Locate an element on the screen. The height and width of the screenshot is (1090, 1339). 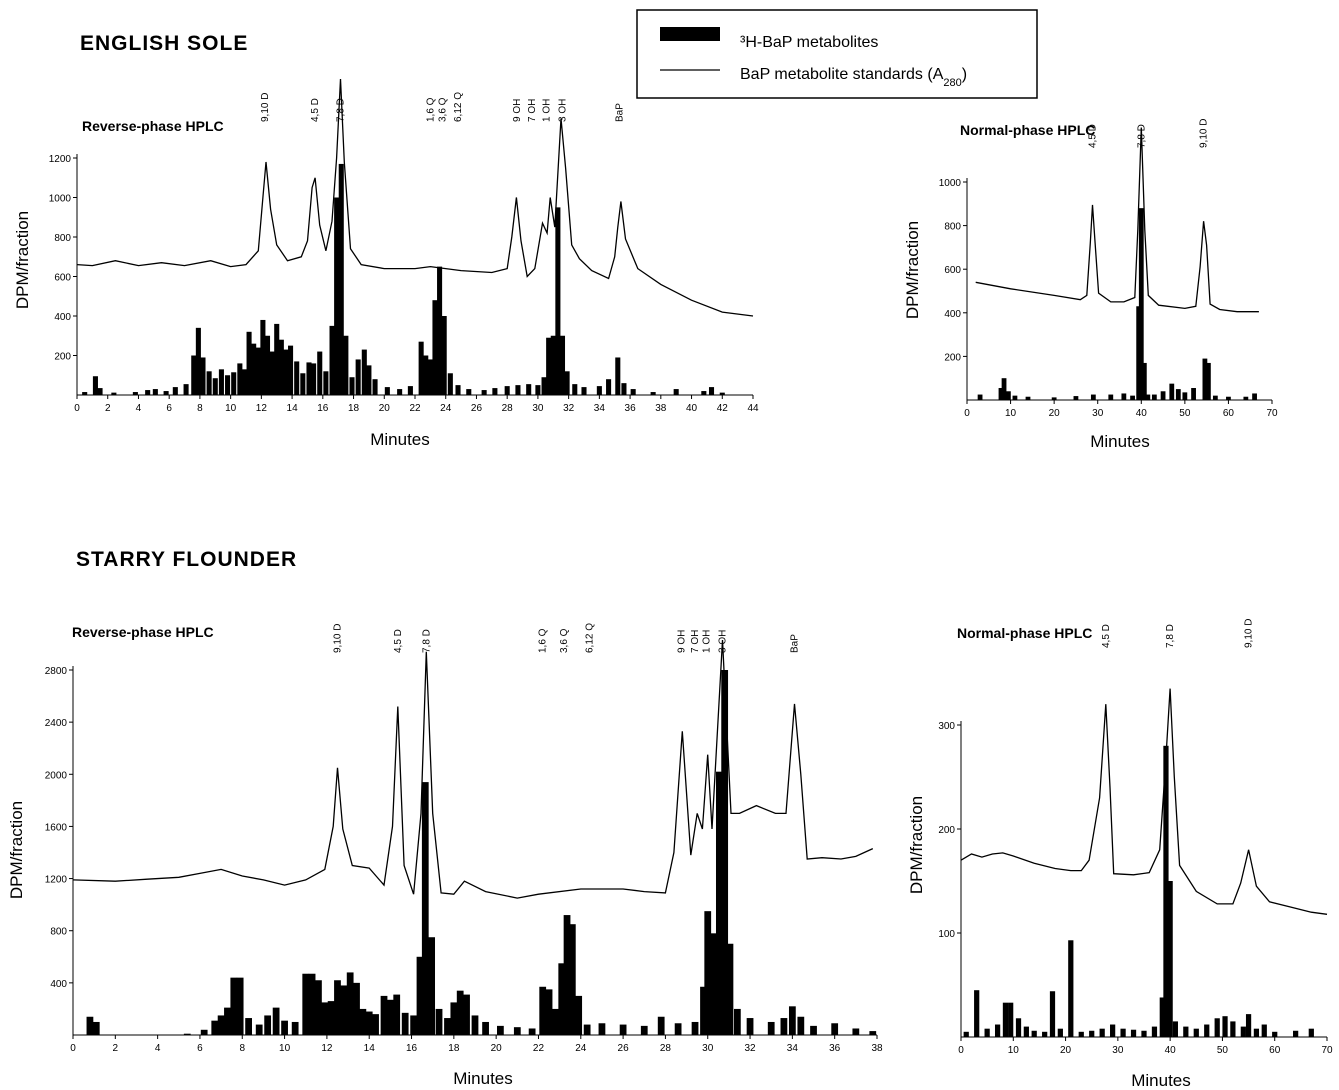
y-tick-label: 1000 is located at coordinates (60, 199).